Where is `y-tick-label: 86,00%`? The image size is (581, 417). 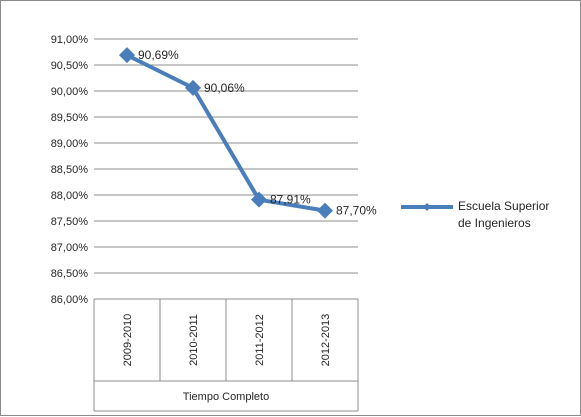 y-tick-label: 86,00% is located at coordinates (70, 300).